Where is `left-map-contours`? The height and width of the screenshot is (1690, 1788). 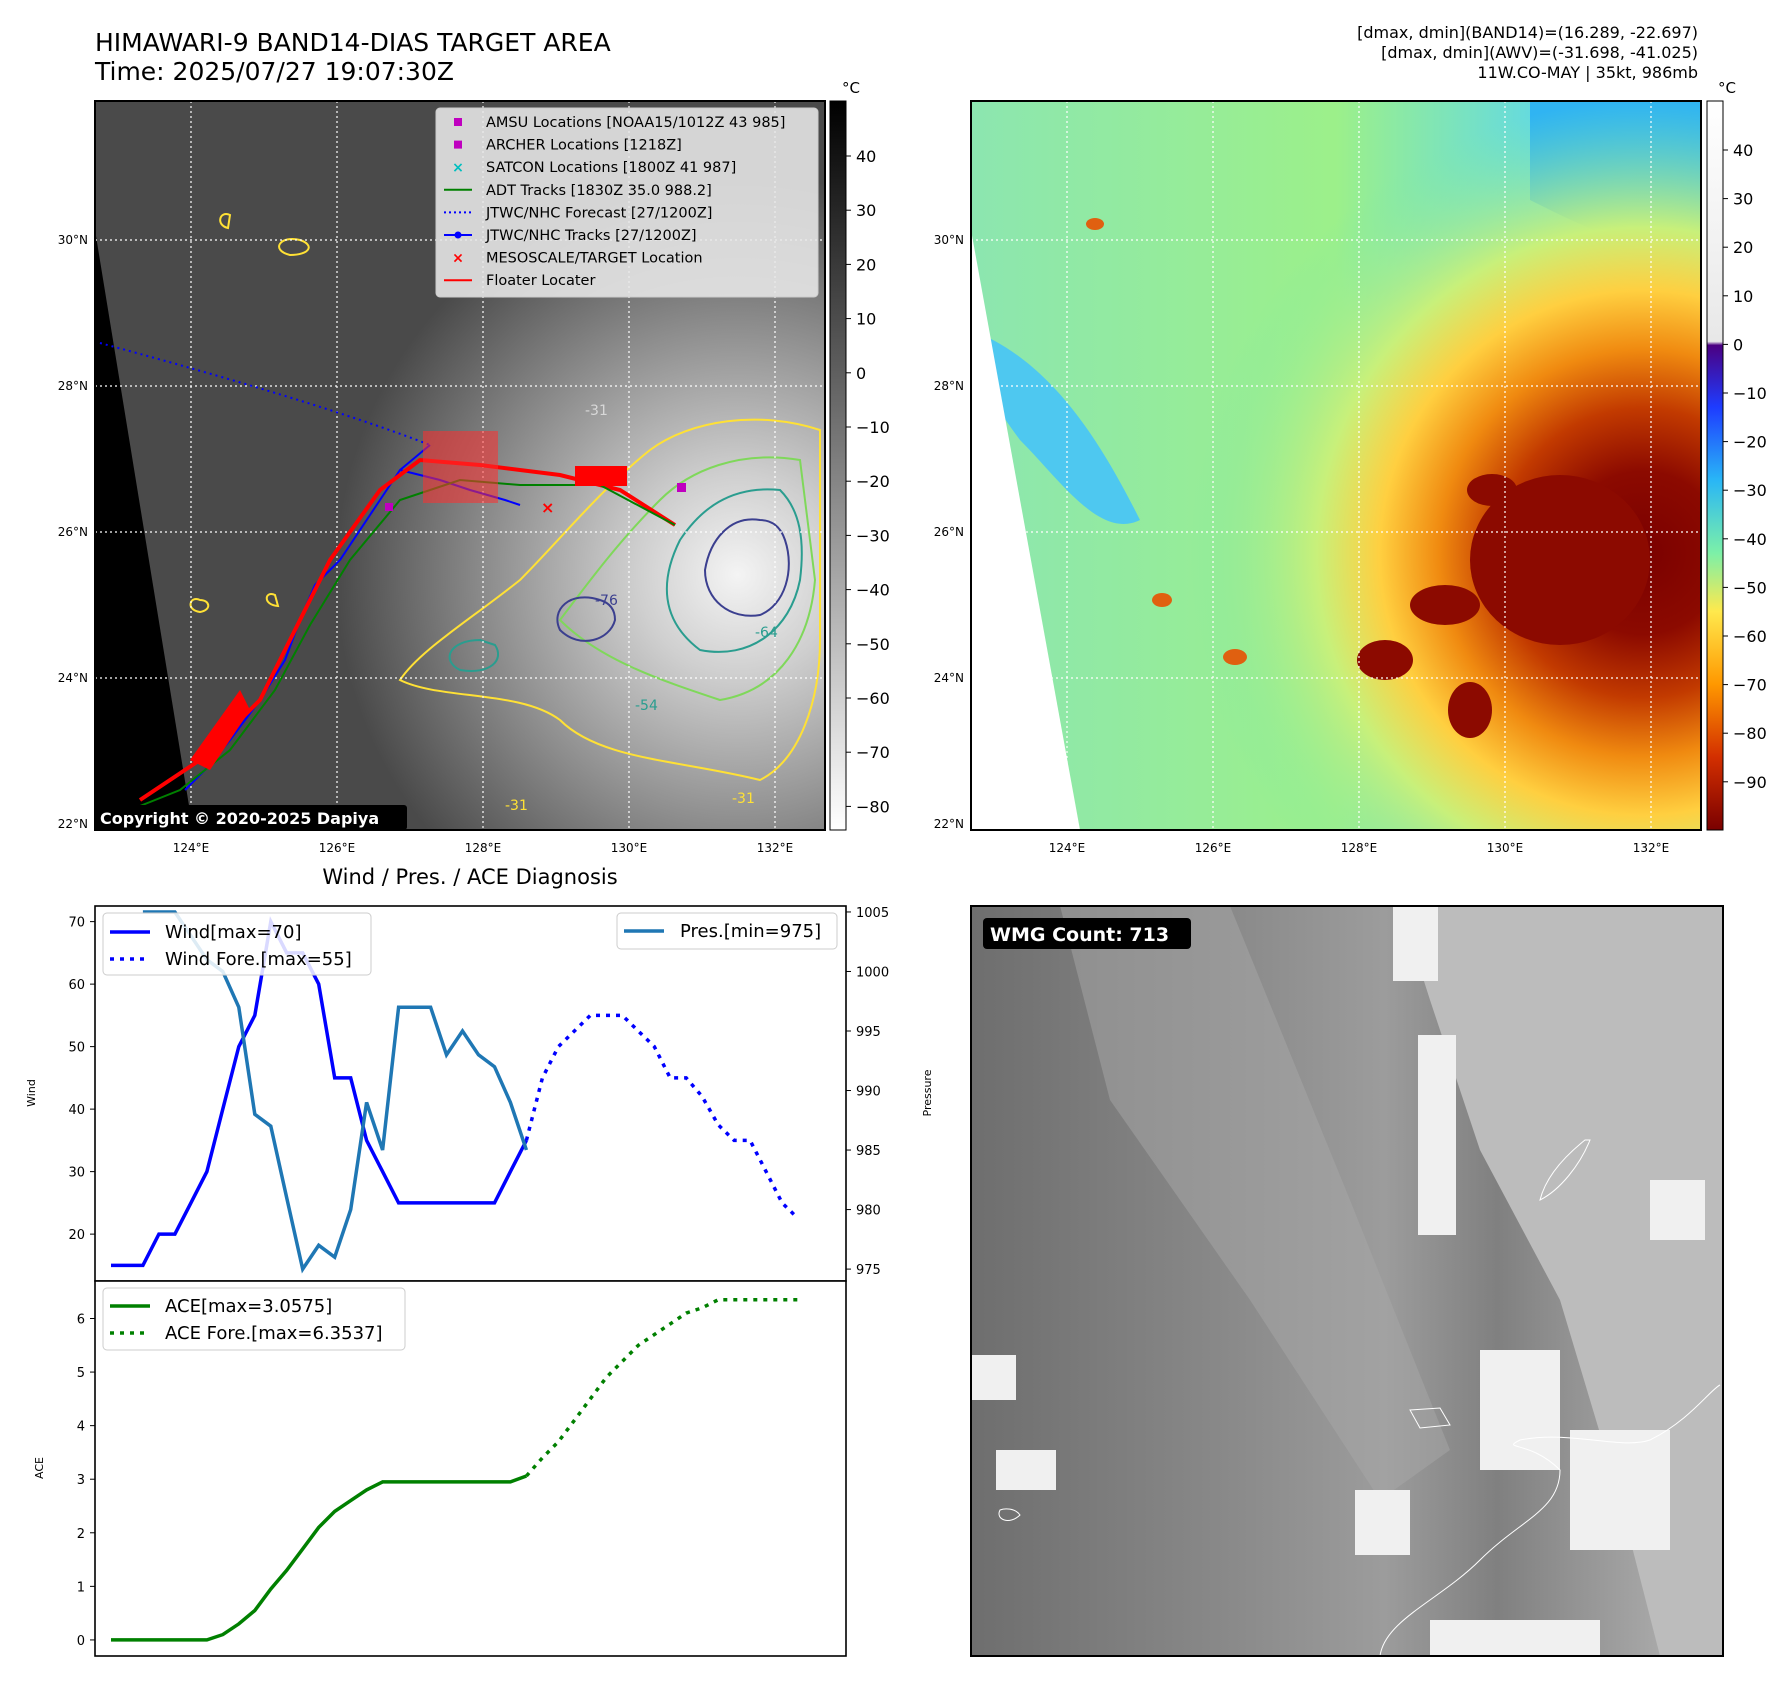 left-map-contours is located at coordinates (505, 497).